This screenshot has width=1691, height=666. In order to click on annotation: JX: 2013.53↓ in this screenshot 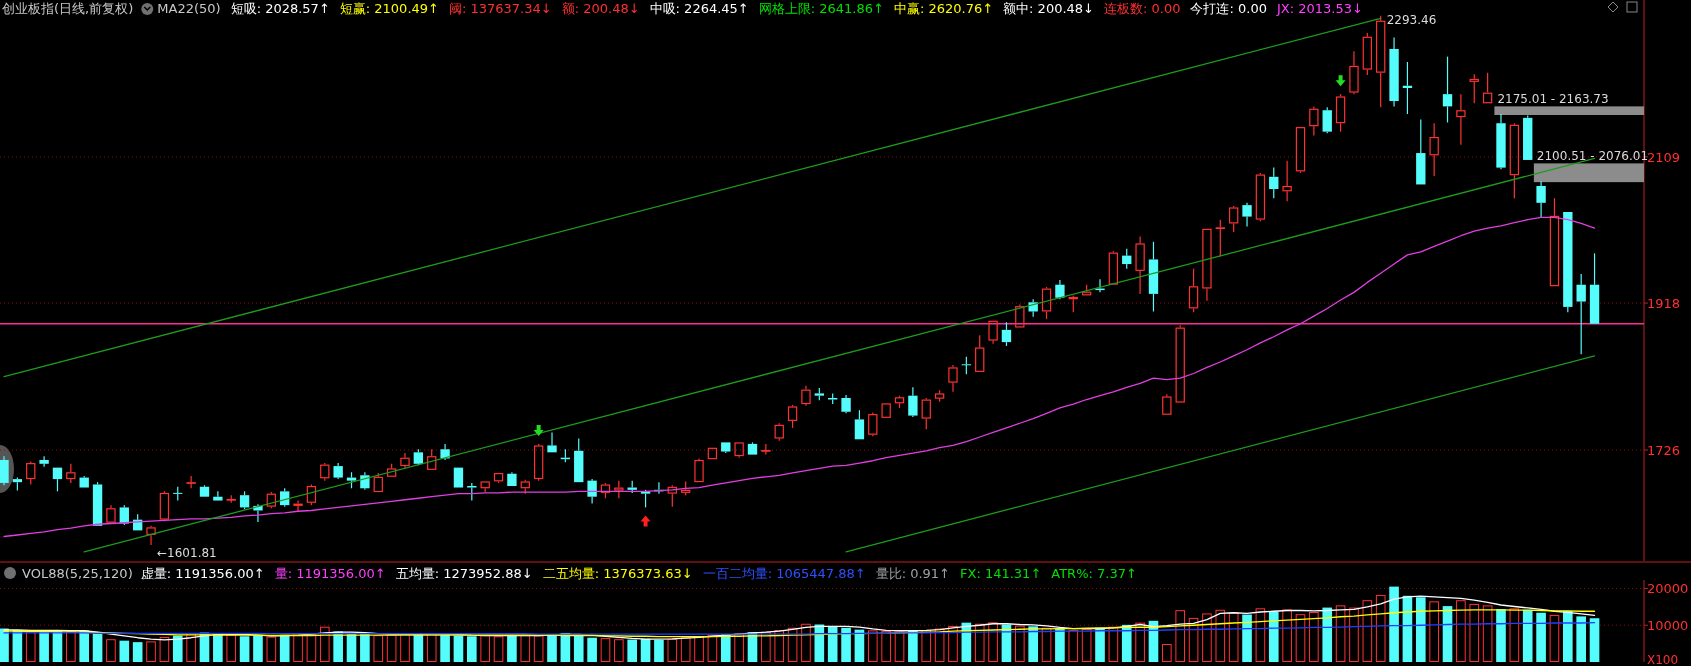, I will do `click(1319, 8)`.